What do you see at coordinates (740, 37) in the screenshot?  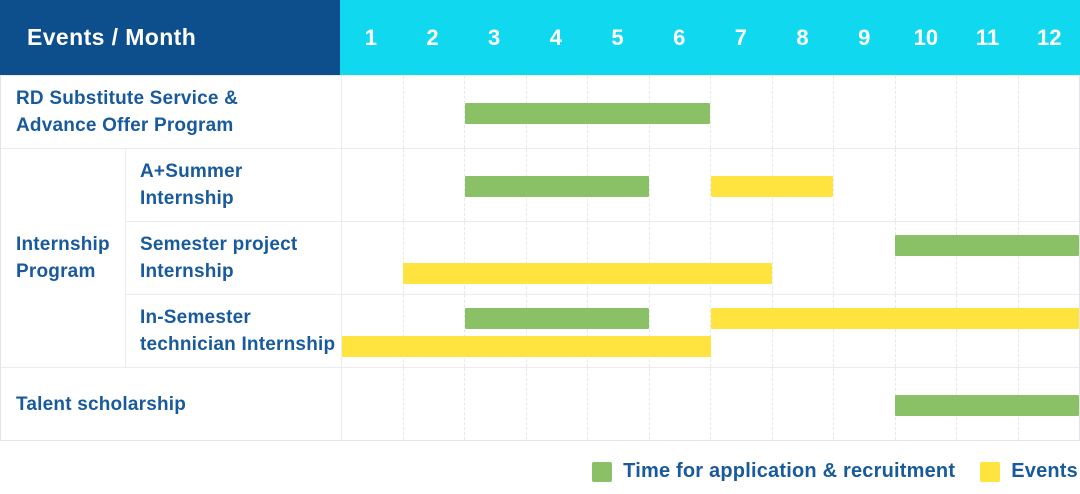 I see `month-header-7: 7` at bounding box center [740, 37].